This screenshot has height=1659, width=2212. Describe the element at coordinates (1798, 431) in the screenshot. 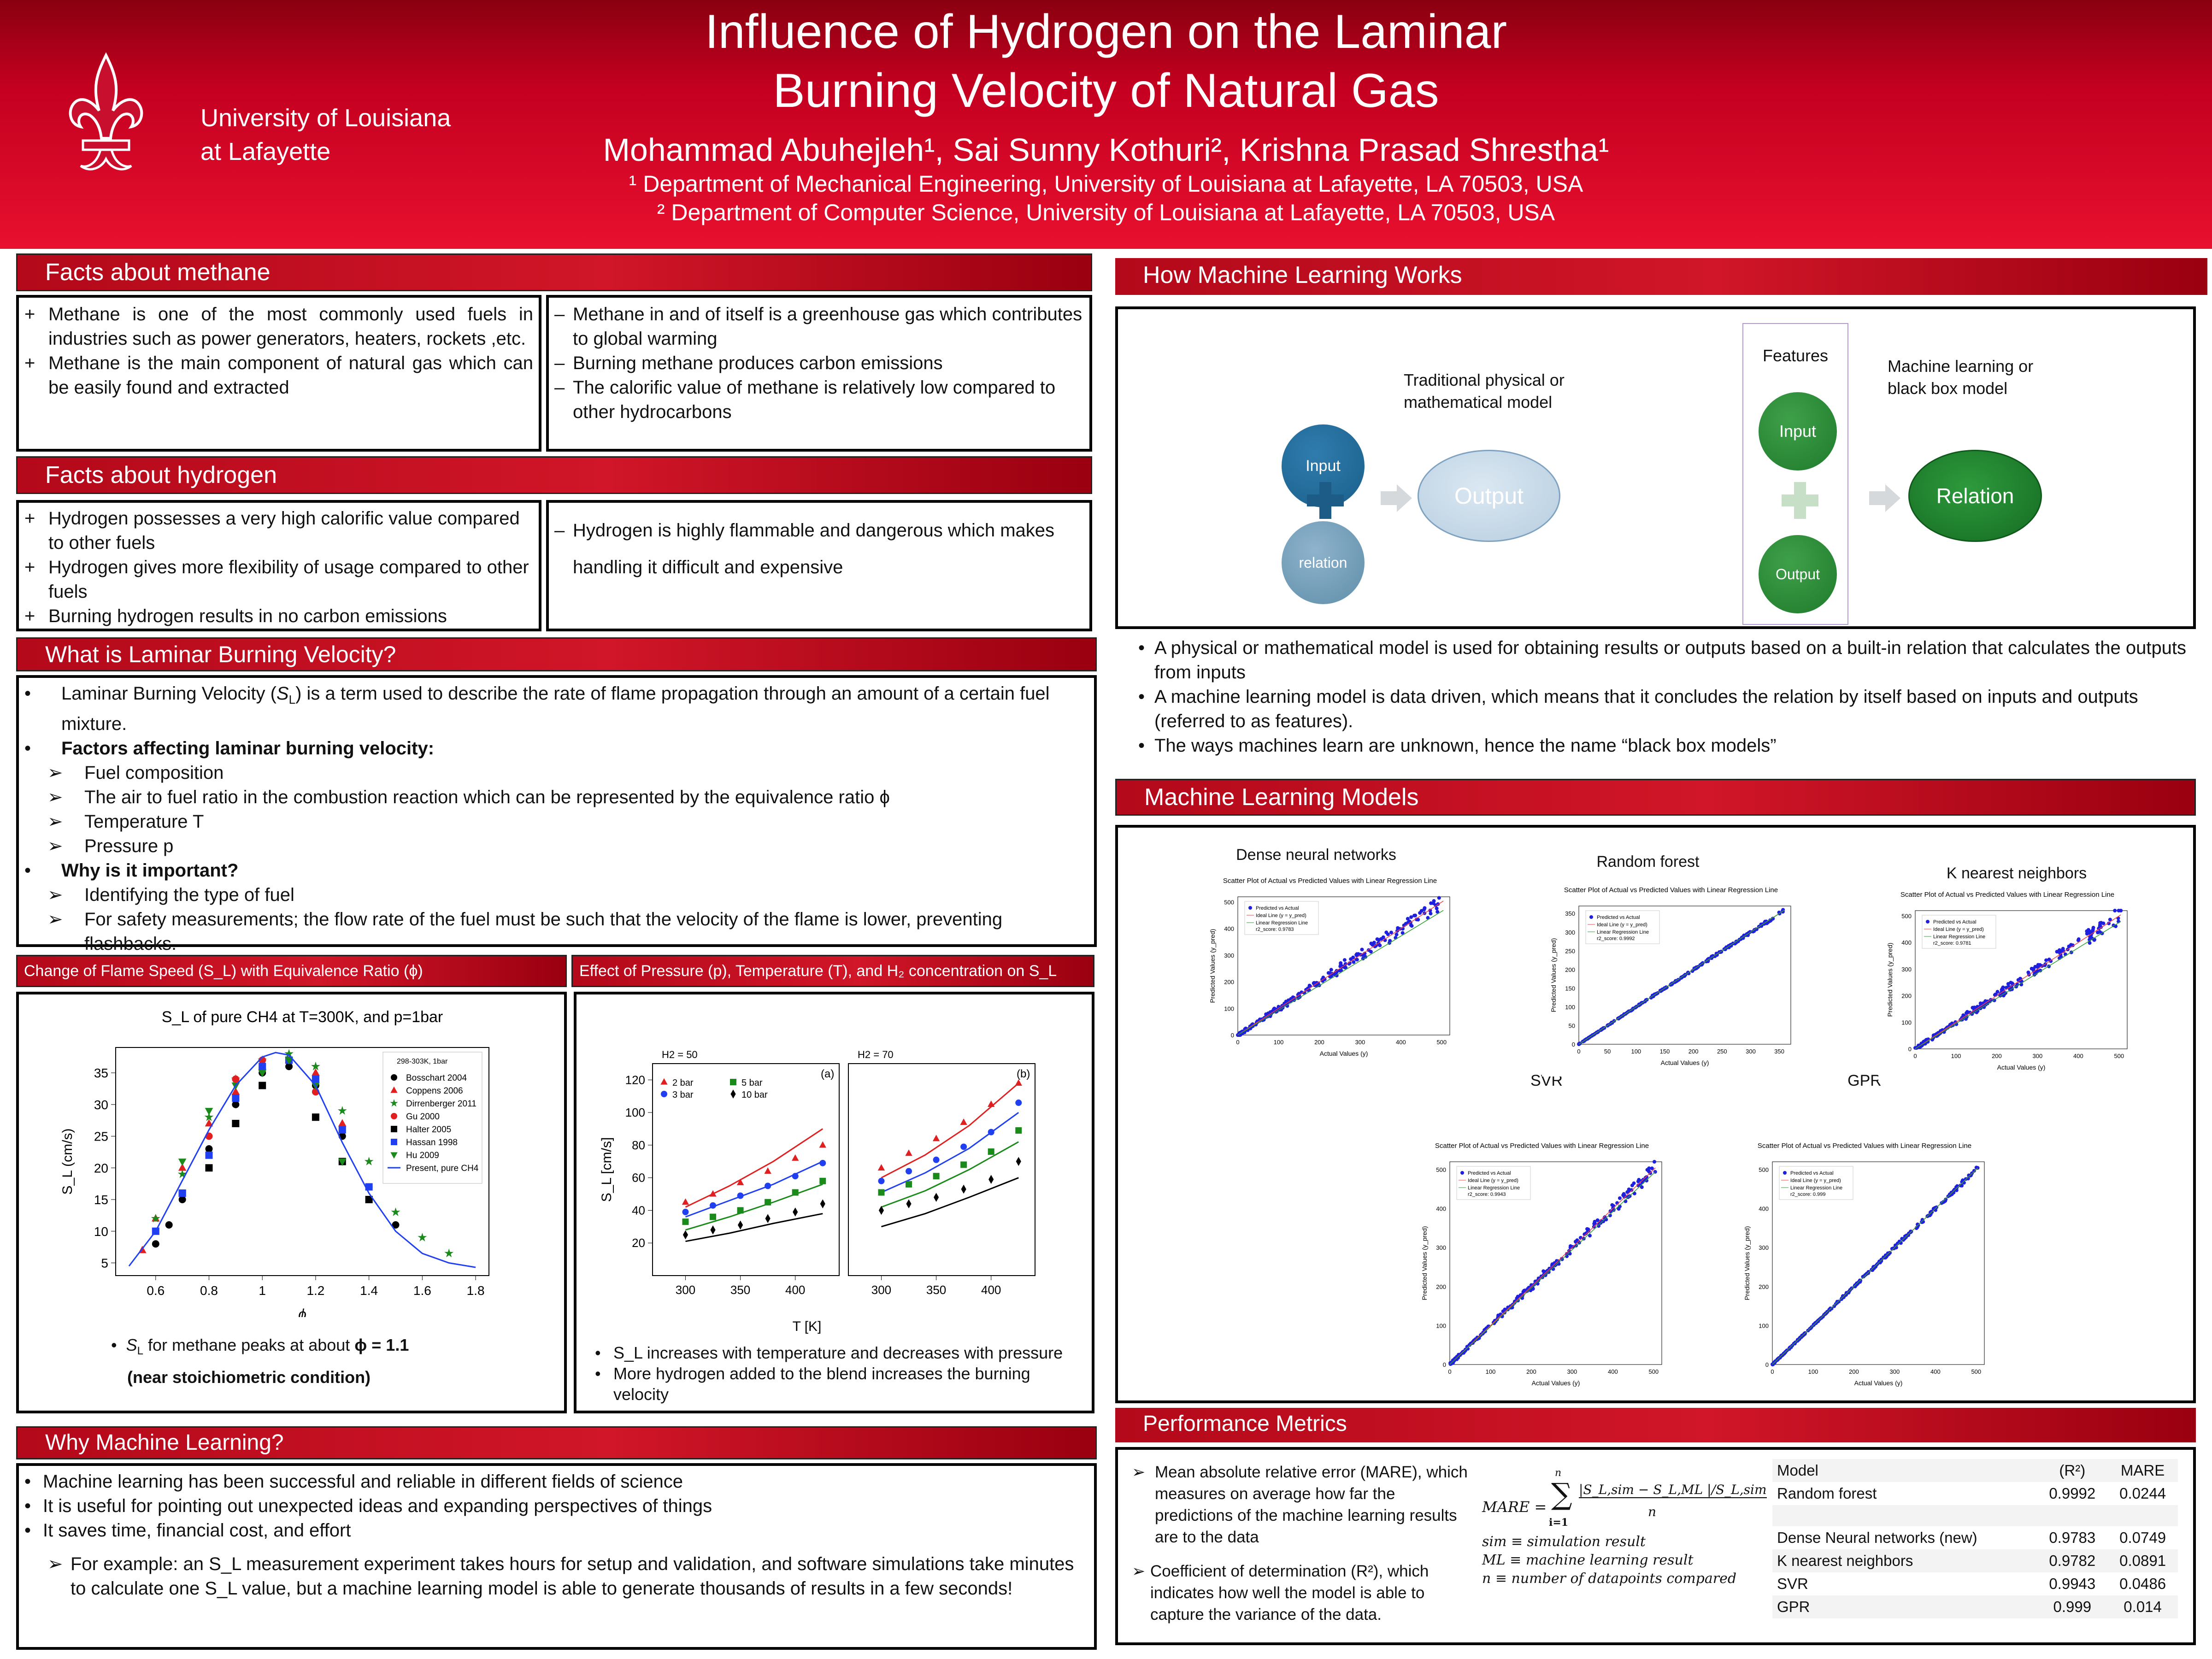

I see `input-feature-circle: Input` at that location.